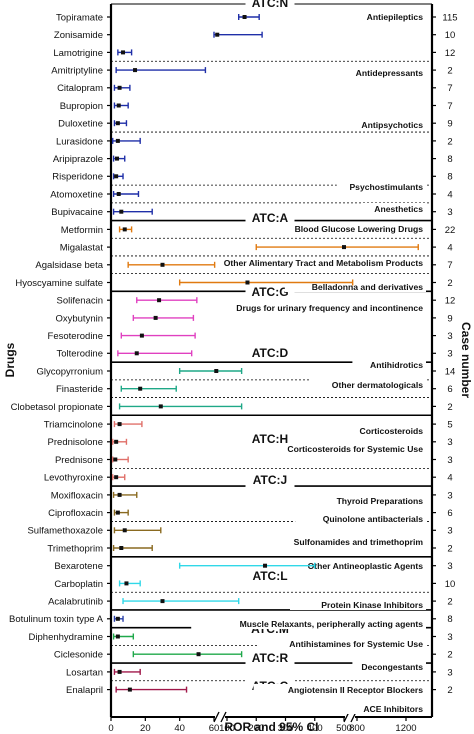  I want to click on drug-class-label: Antihidrotics, so click(396, 365).